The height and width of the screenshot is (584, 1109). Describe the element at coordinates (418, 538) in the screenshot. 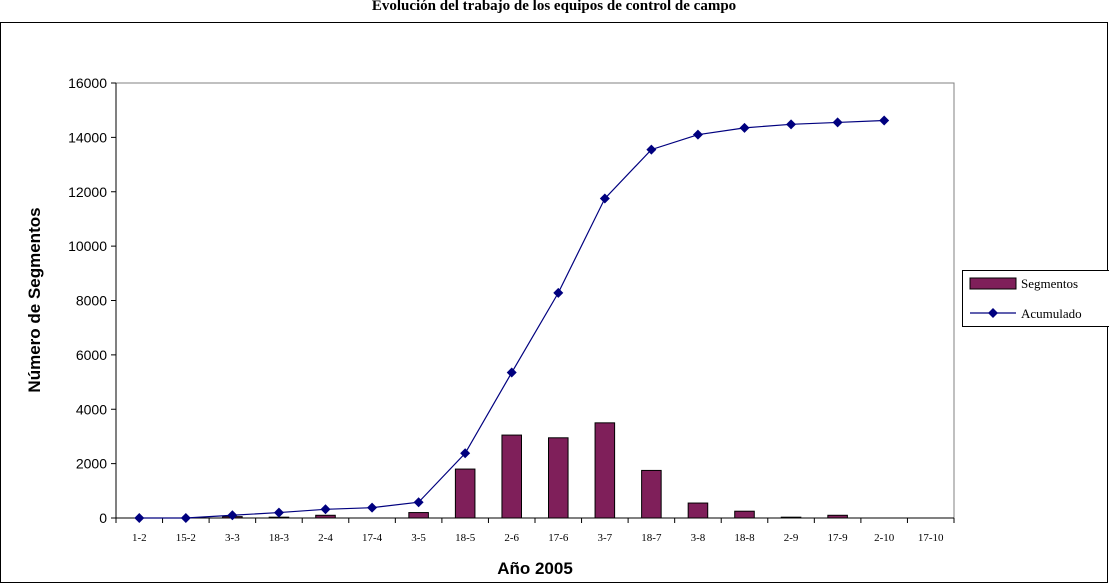

I see `x-tick-label: 3-5` at that location.